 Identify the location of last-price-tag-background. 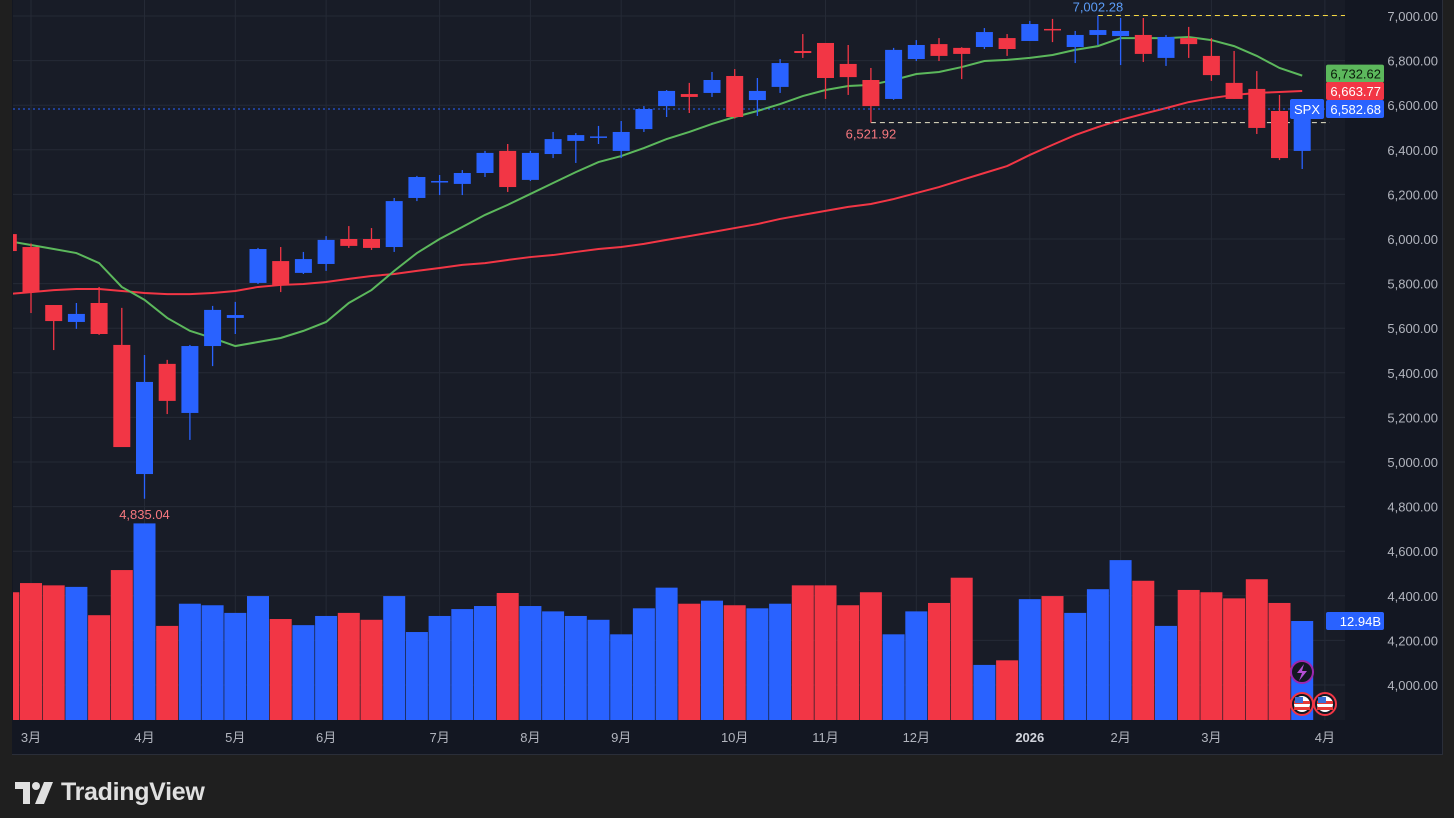
(1355, 109).